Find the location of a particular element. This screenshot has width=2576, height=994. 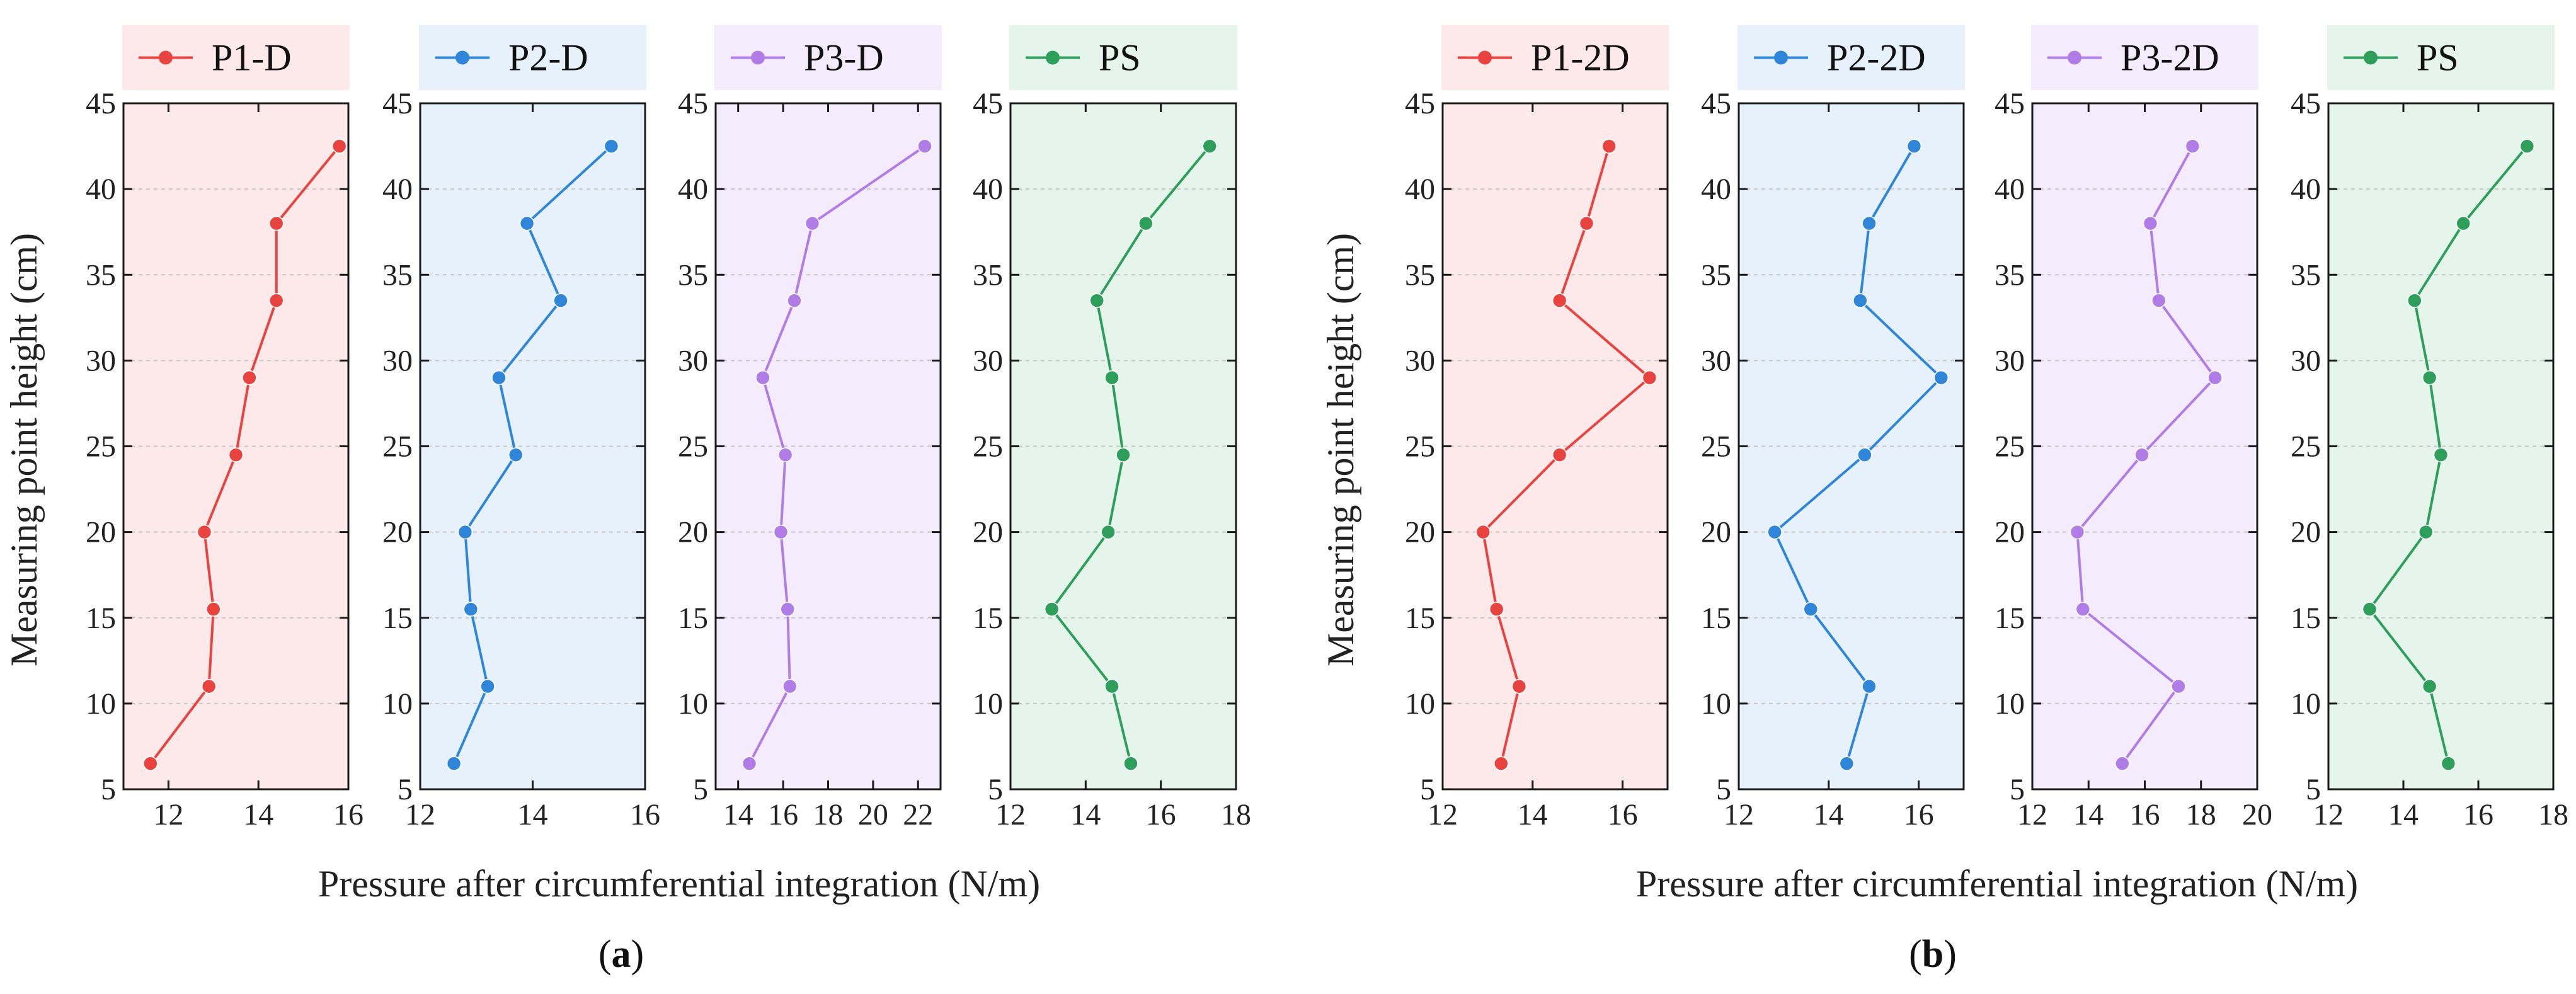

panel-6: 5 10 15 20 25 30 35 40 45 12 14 16 P2-2D is located at coordinates (1833, 428).